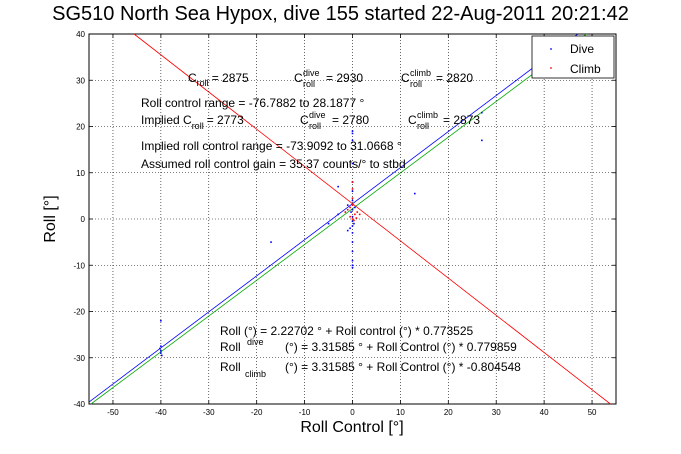 The width and height of the screenshot is (681, 454). What do you see at coordinates (309, 84) in the screenshot?
I see `annotation-c-dive-sub: roll` at bounding box center [309, 84].